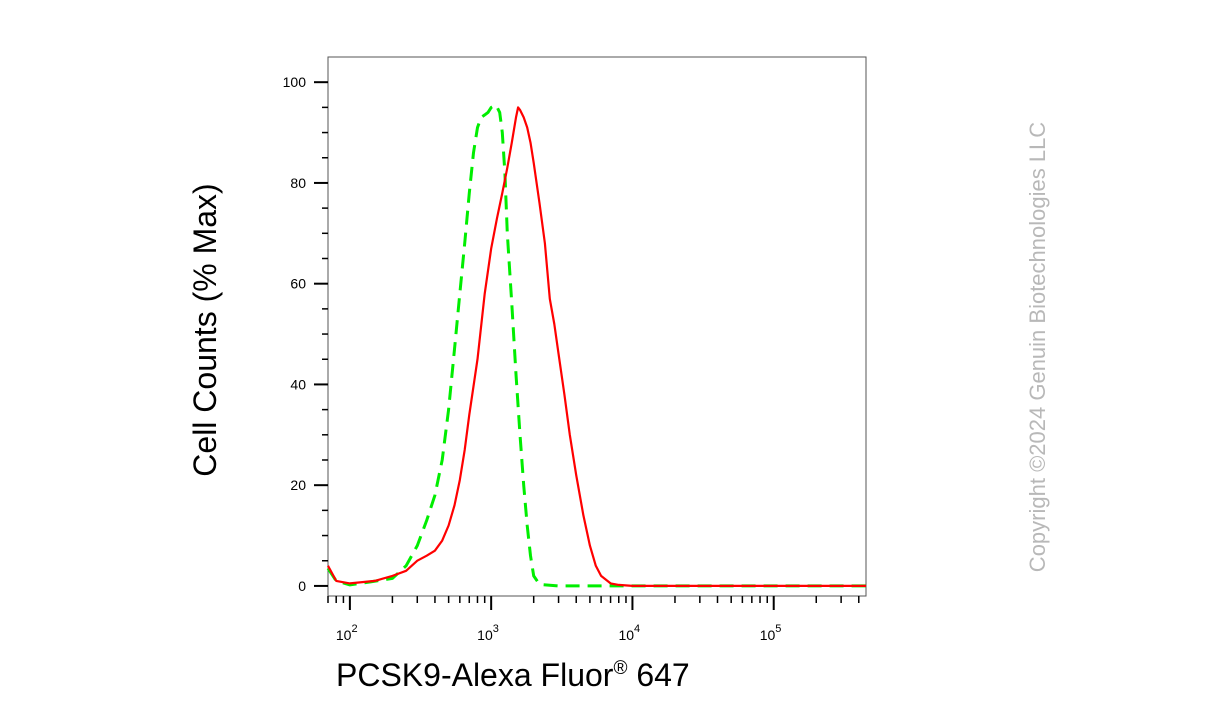 The height and width of the screenshot is (718, 1207). What do you see at coordinates (620, 668) in the screenshot?
I see `x-axis-title-superscript: ®` at bounding box center [620, 668].